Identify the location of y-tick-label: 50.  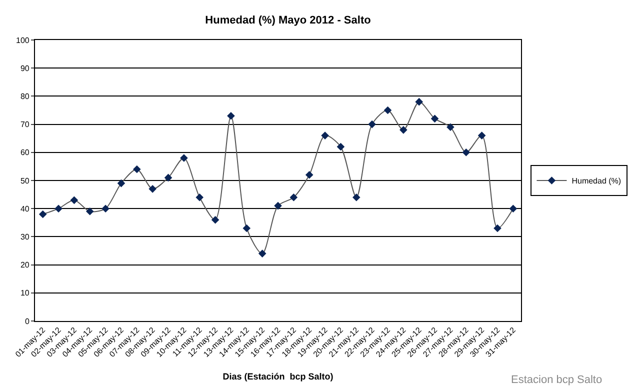
(25, 181).